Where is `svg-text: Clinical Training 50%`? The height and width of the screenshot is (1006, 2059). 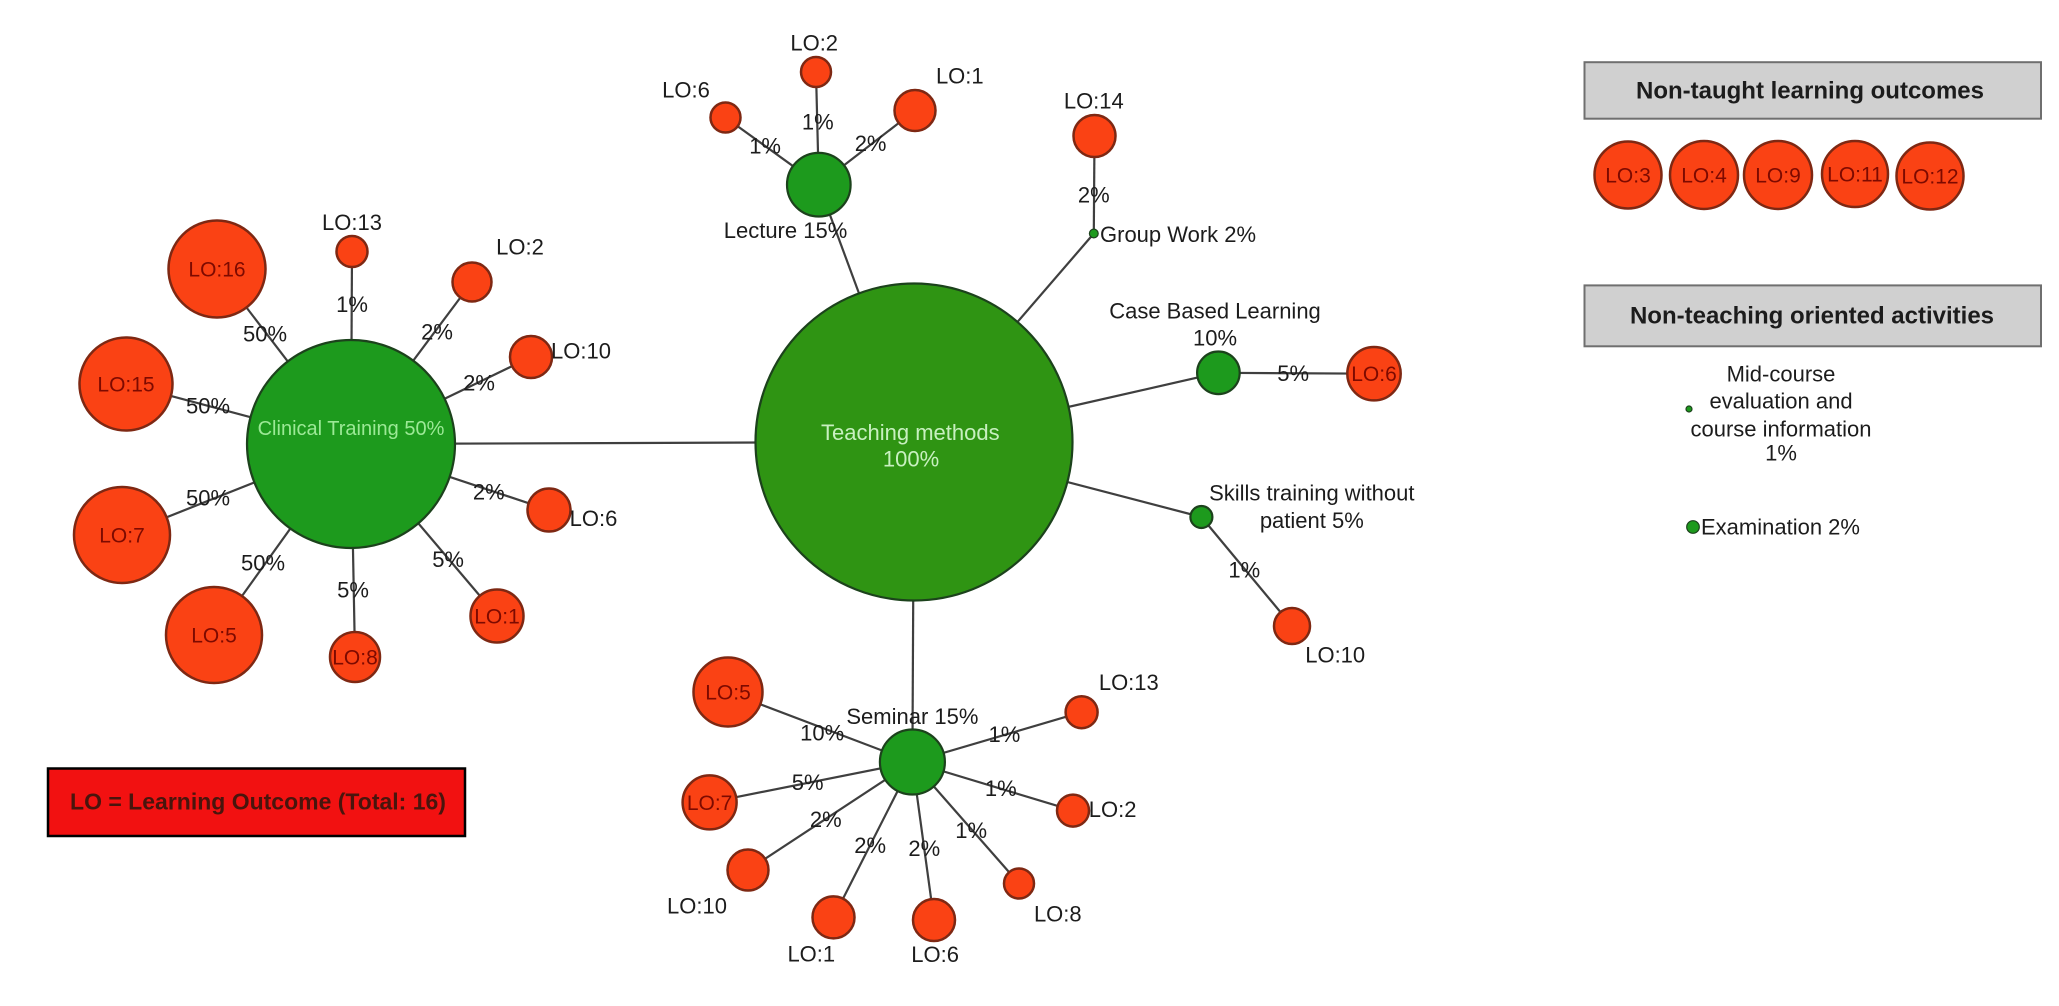 svg-text: Clinical Training 50% is located at coordinates (351, 429).